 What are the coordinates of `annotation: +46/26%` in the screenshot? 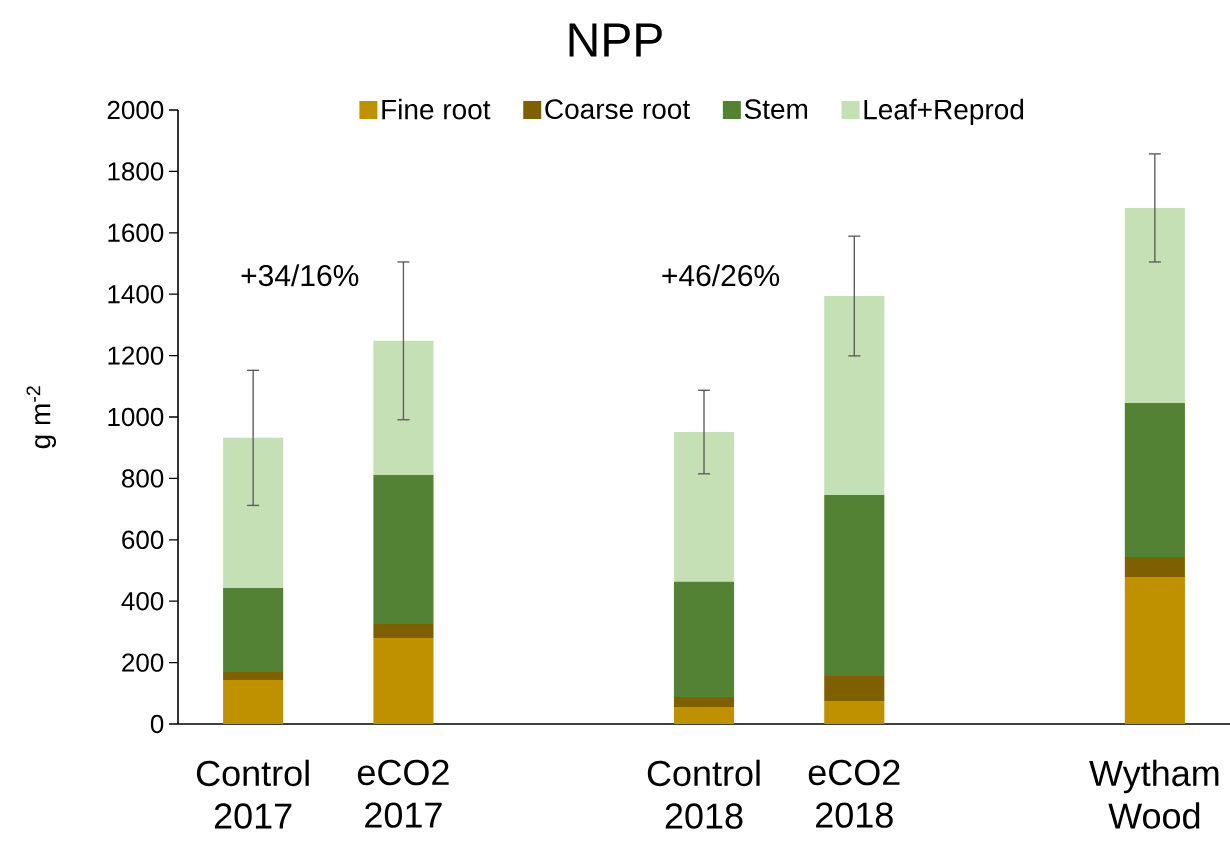 It's located at (721, 275).